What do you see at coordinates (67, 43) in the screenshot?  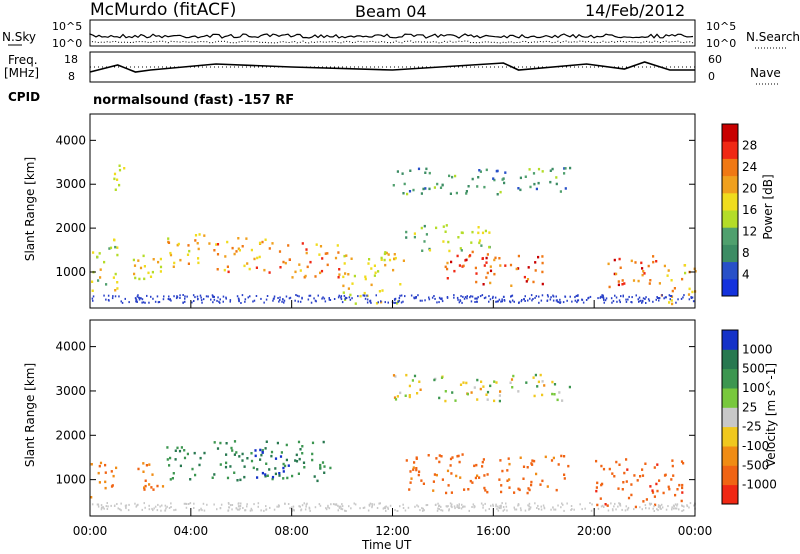 I see `noise-tick-left-bottom: 10^0` at bounding box center [67, 43].